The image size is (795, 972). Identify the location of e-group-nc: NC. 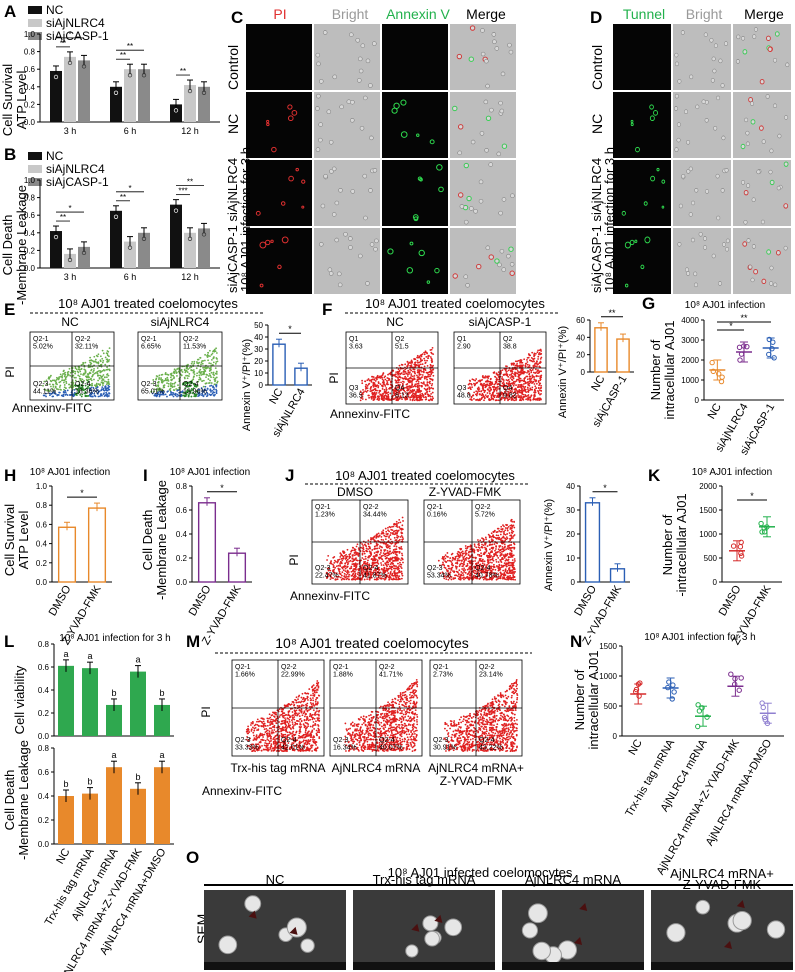
(70, 322).